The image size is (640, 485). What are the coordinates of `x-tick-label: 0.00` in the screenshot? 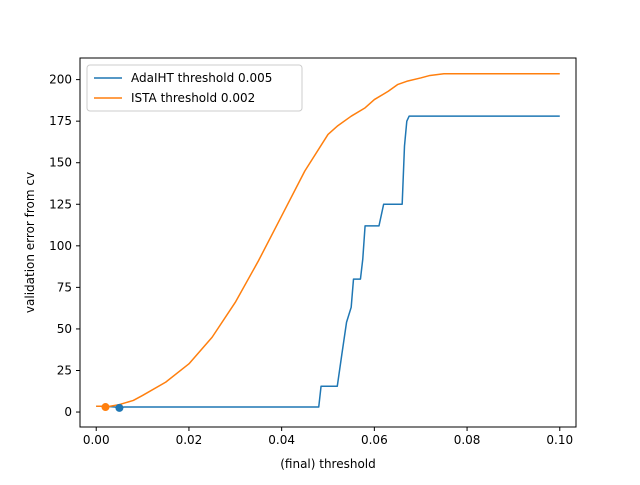 It's located at (96, 440).